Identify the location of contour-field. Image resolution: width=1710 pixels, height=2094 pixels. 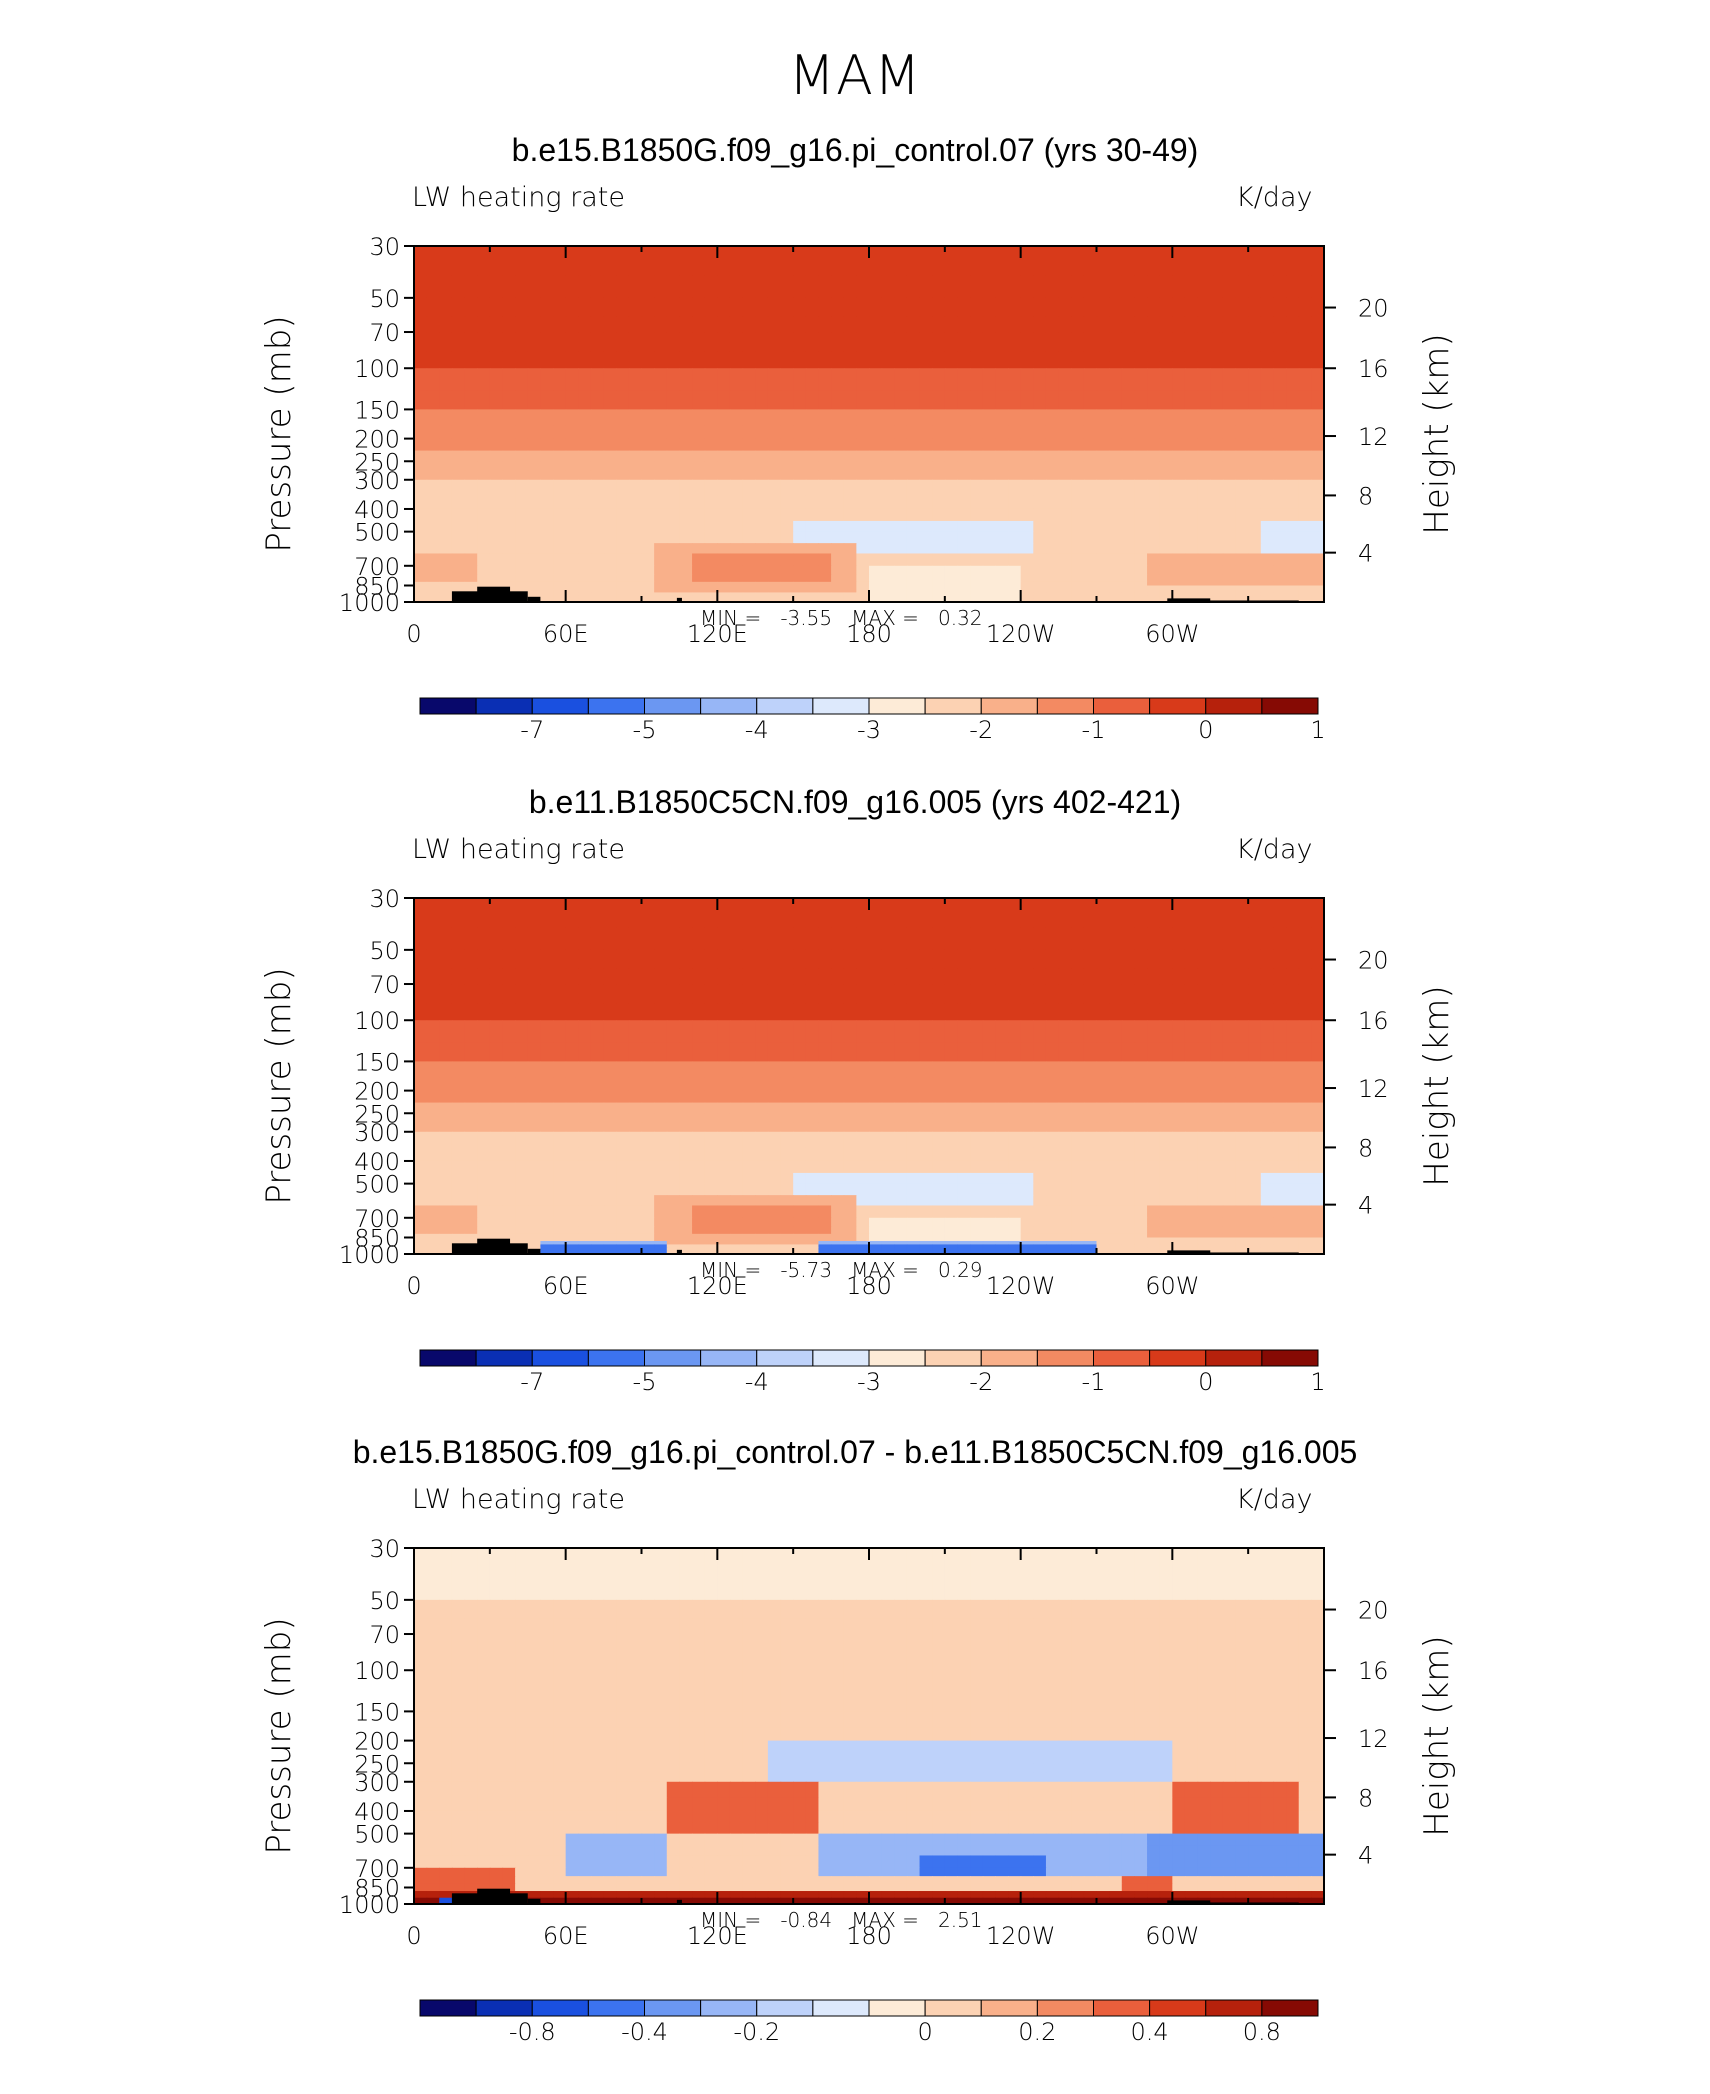
(869, 1076).